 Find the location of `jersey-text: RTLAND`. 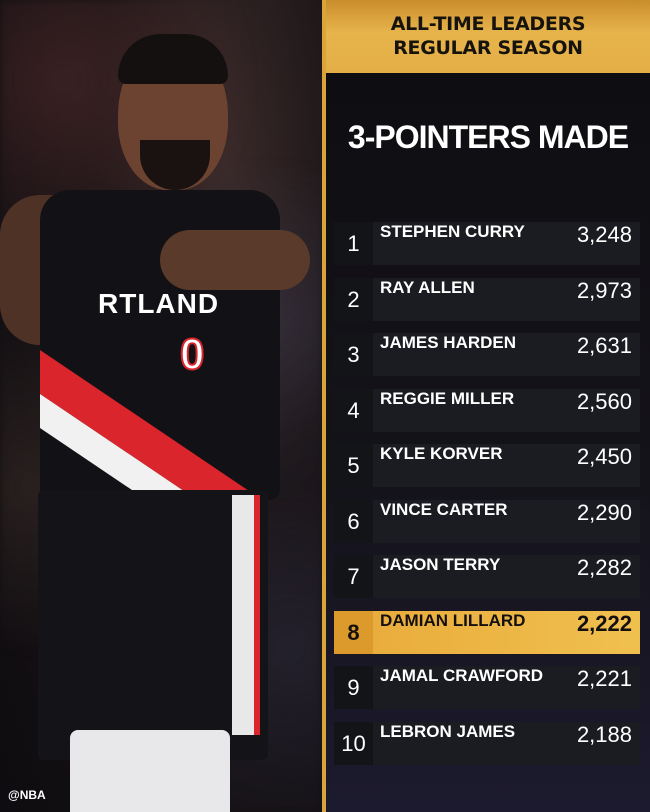

jersey-text: RTLAND is located at coordinates (159, 303).